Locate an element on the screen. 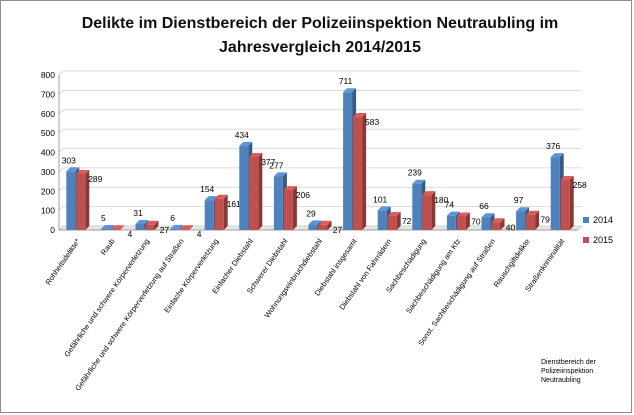 This screenshot has height=415, width=634. data-label-2015: 79 is located at coordinates (545, 220).